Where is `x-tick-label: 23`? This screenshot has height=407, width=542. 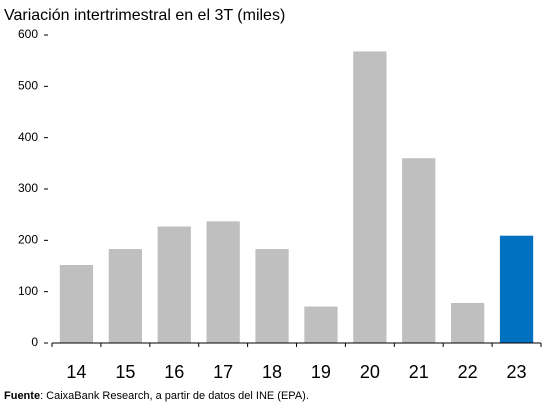 x-tick-label: 23 is located at coordinates (517, 372).